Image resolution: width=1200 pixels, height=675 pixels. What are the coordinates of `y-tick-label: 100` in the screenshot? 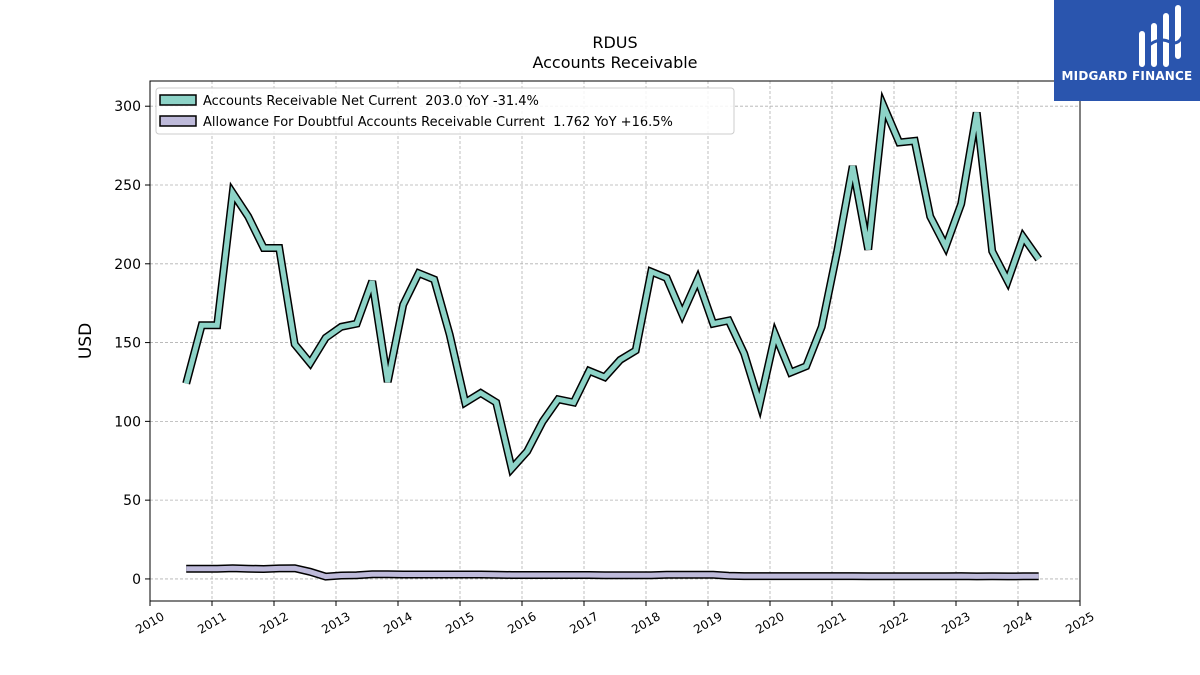 It's located at (127, 422).